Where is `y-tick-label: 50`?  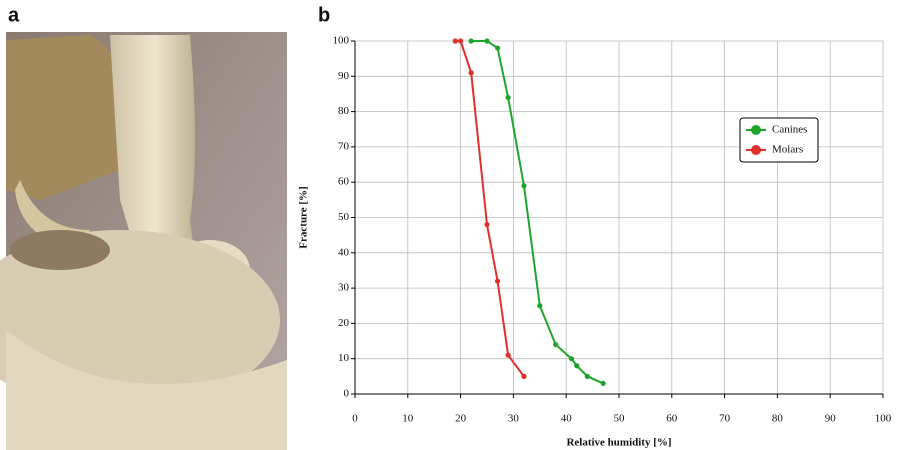
y-tick-label: 50 is located at coordinates (344, 217).